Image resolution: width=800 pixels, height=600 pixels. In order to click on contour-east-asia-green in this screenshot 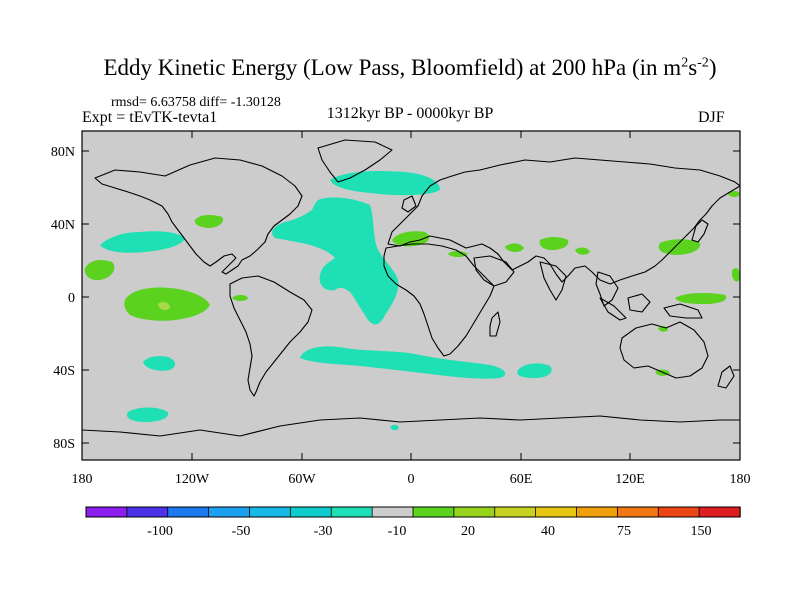, I will do `click(679, 247)`.